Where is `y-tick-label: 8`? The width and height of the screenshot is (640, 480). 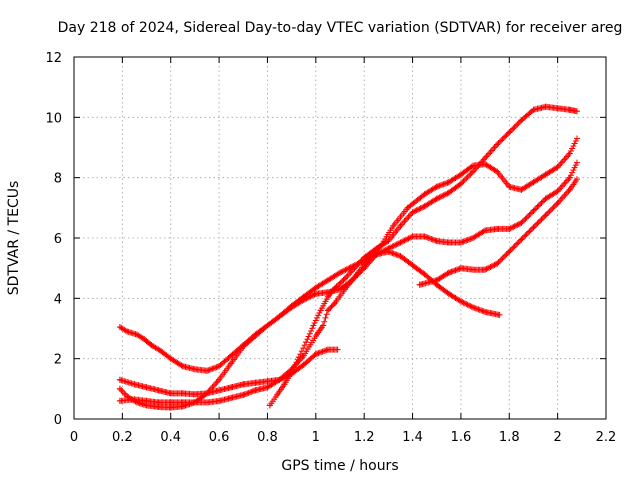
y-tick-label: 8 is located at coordinates (58, 179).